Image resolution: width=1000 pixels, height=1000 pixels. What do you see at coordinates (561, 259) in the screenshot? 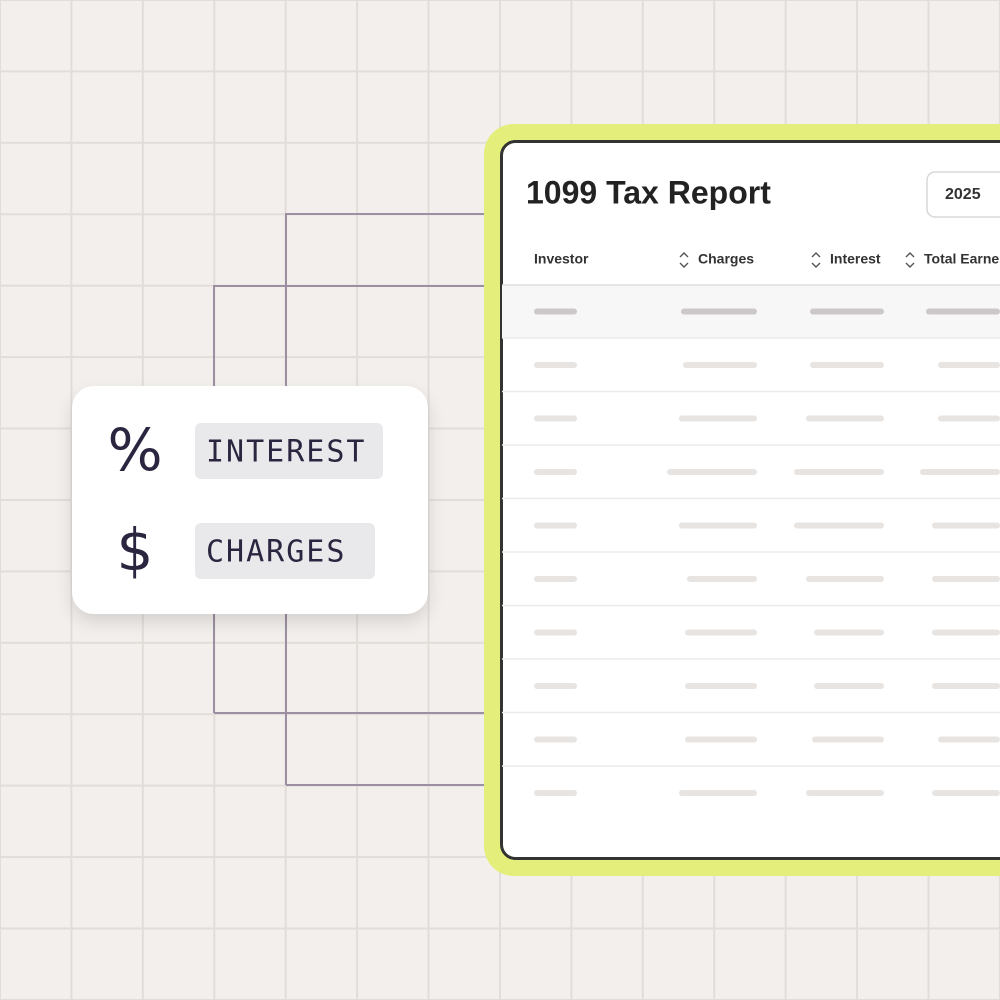
I see `column-header: Investor` at bounding box center [561, 259].